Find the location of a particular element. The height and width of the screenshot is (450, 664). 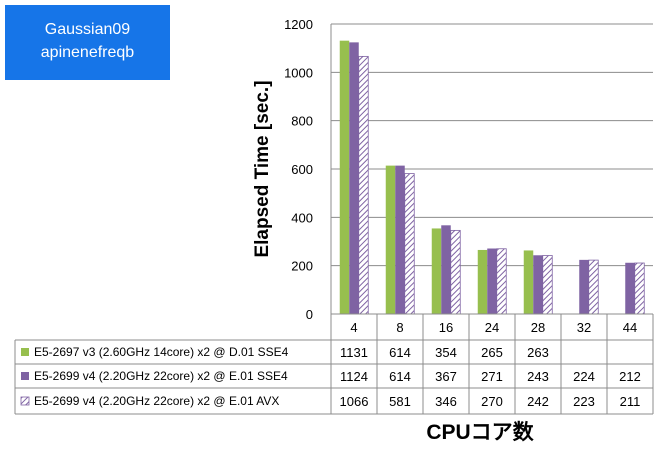

data-label: 211 is located at coordinates (630, 401).